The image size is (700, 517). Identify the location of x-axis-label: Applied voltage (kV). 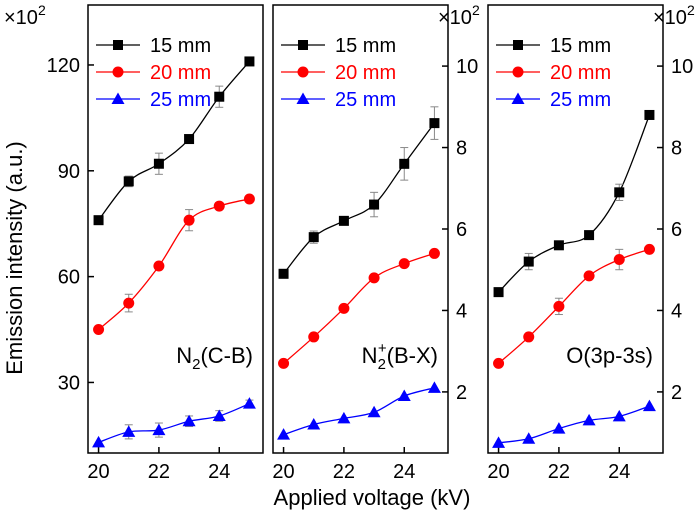
(372, 497).